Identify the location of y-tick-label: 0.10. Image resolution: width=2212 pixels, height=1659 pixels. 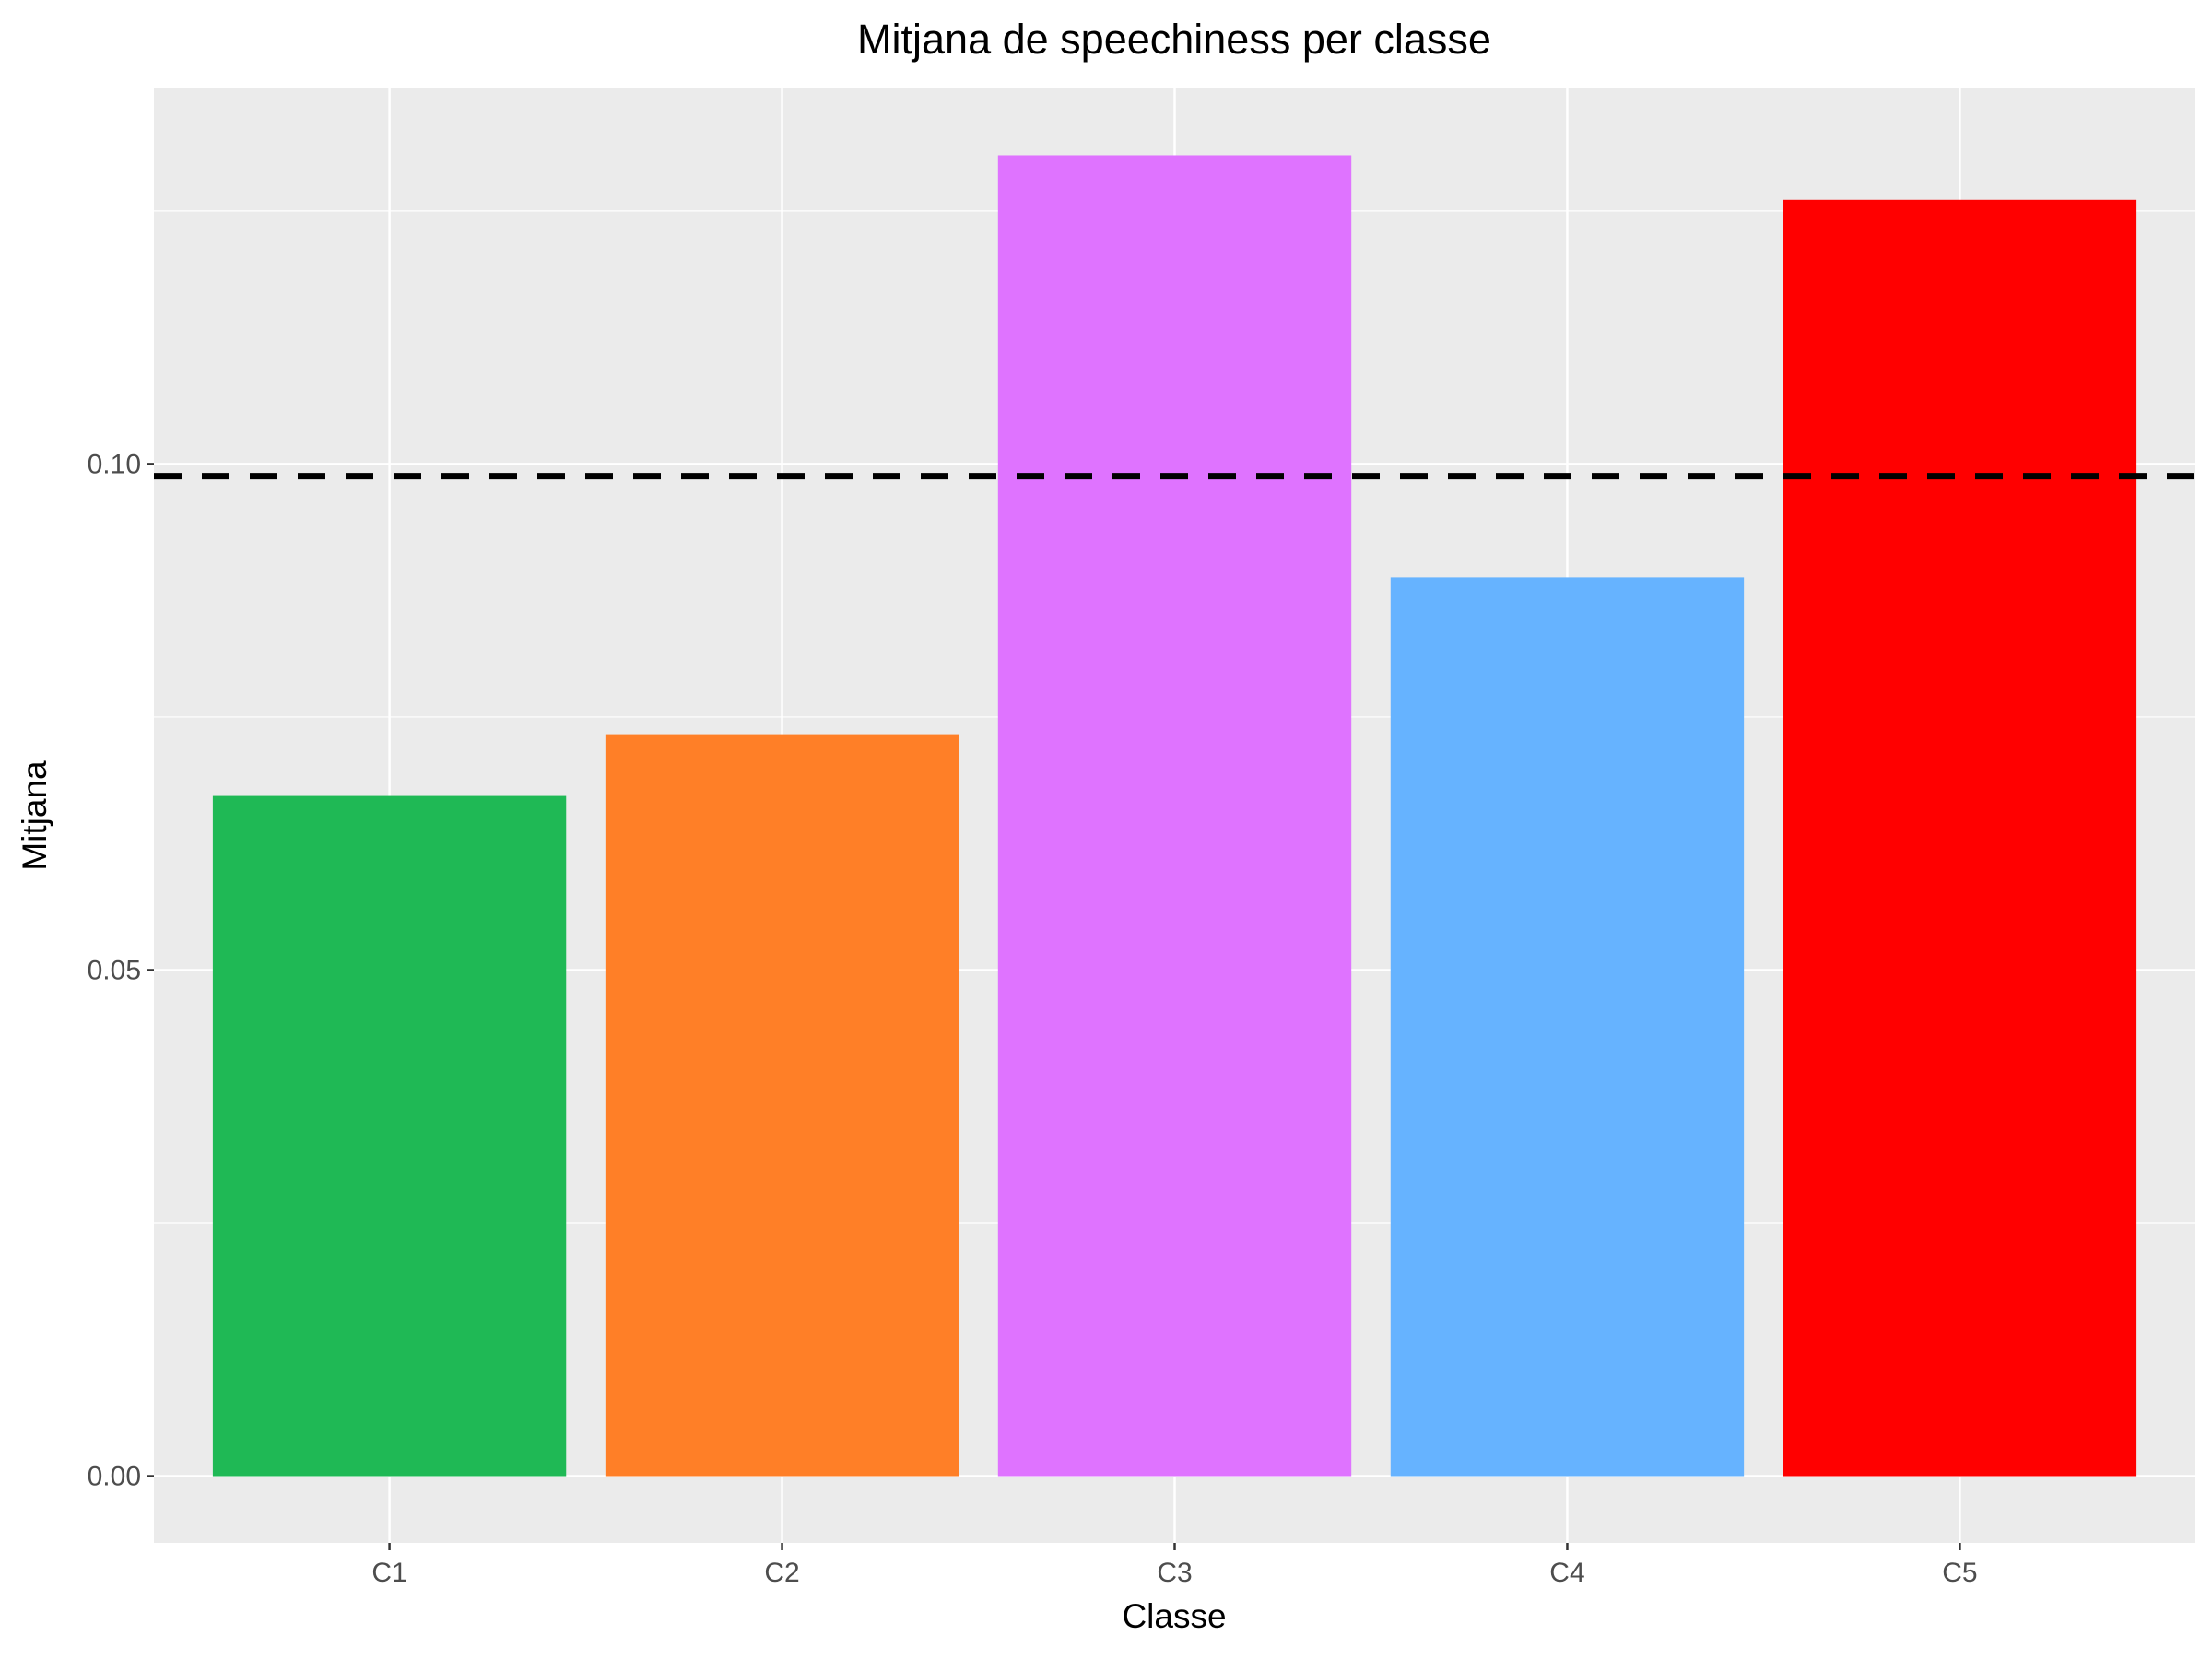
(114, 464).